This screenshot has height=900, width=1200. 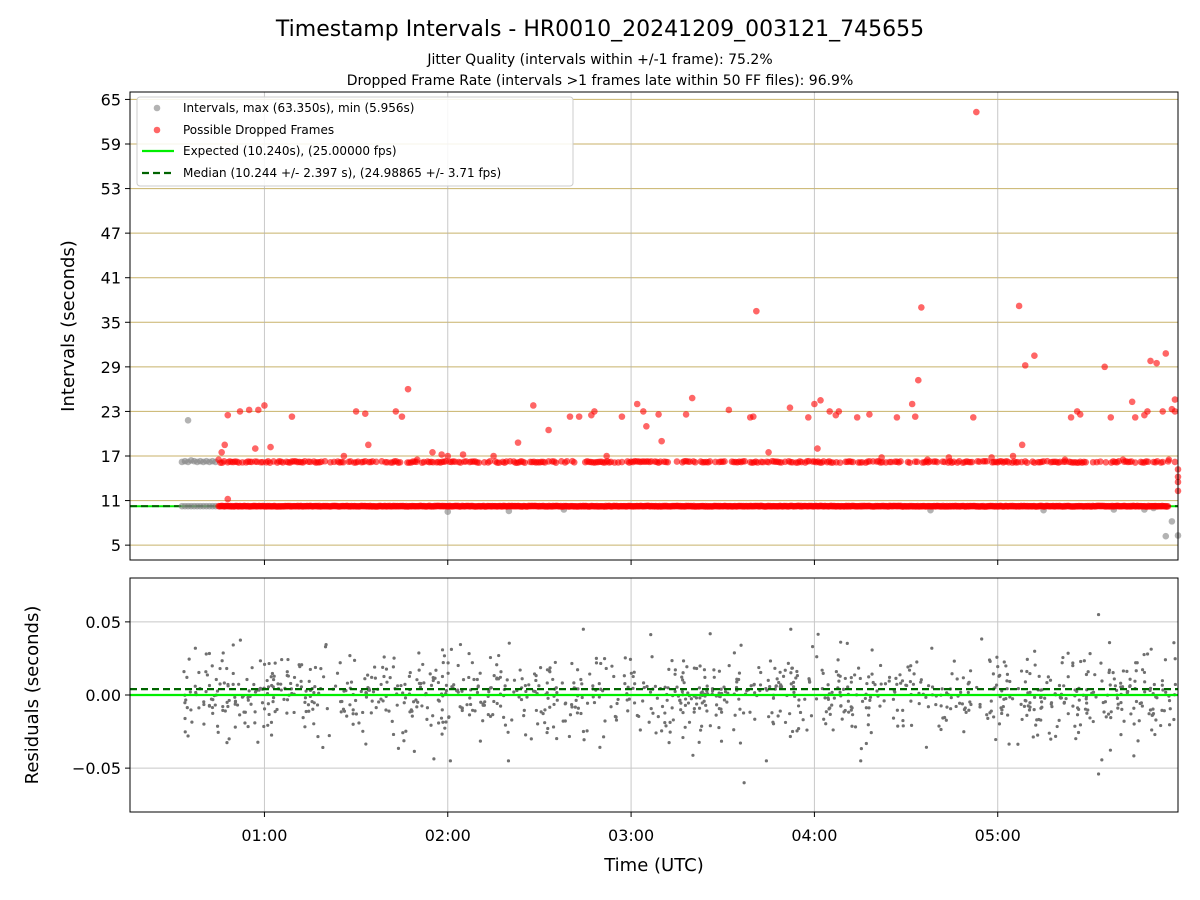 What do you see at coordinates (111, 189) in the screenshot?
I see `intervals-y-tick-label: 53` at bounding box center [111, 189].